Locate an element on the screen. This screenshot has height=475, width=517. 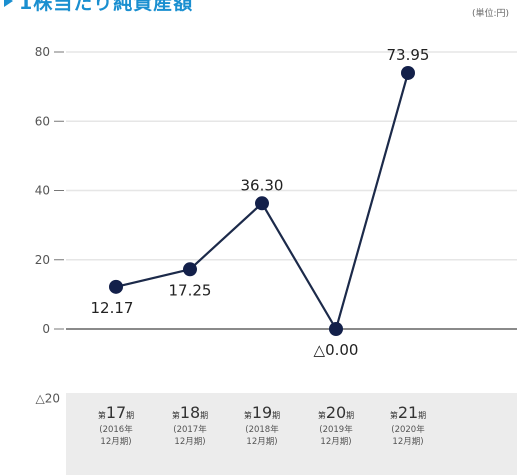
category-year-label: (2019年 is located at coordinates (336, 429).